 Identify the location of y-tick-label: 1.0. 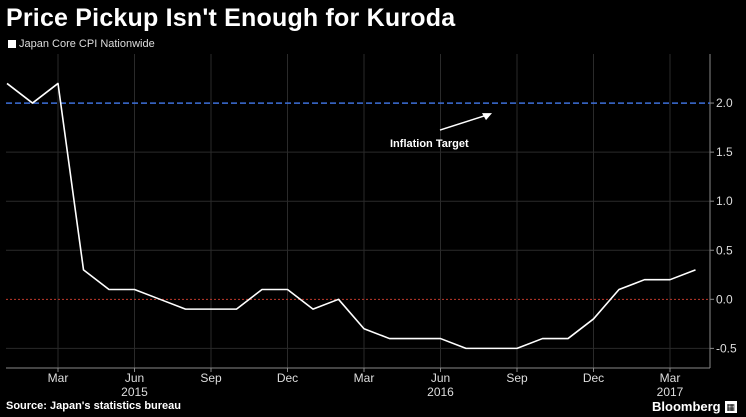
(724, 201).